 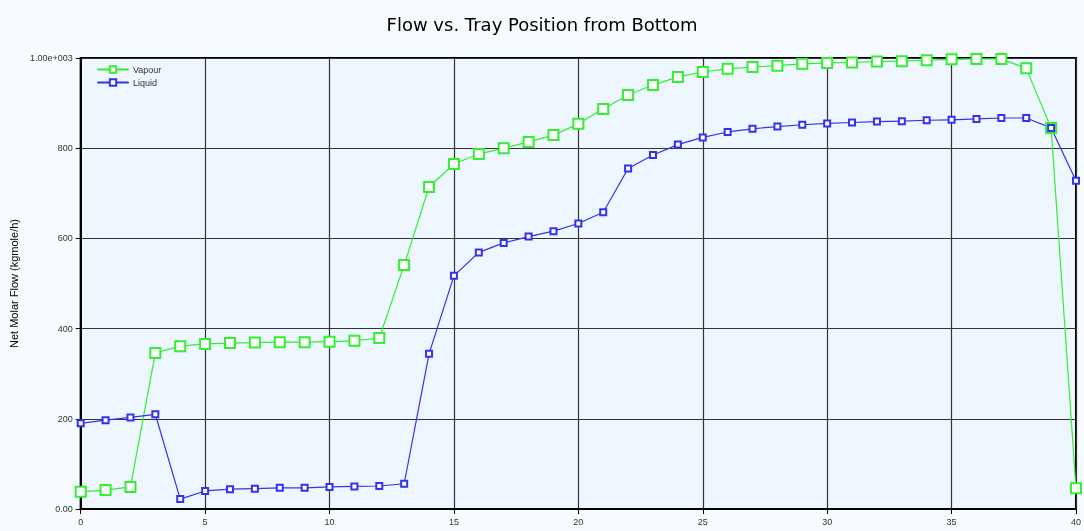 I want to click on x-tick-label: 15, so click(x=453, y=521).